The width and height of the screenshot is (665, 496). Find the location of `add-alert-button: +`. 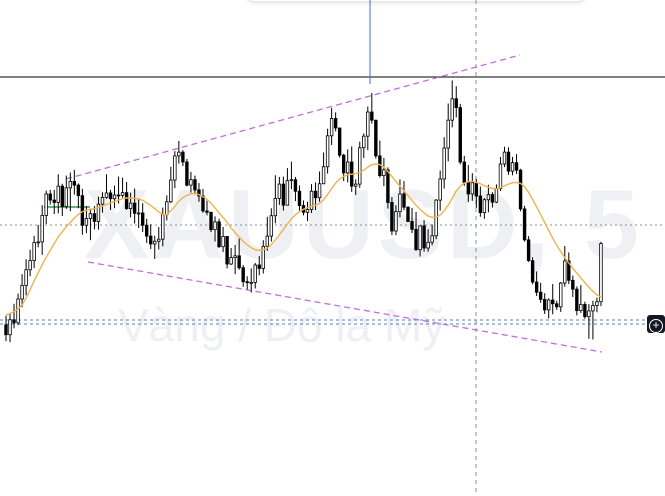

add-alert-button: + is located at coordinates (656, 324).